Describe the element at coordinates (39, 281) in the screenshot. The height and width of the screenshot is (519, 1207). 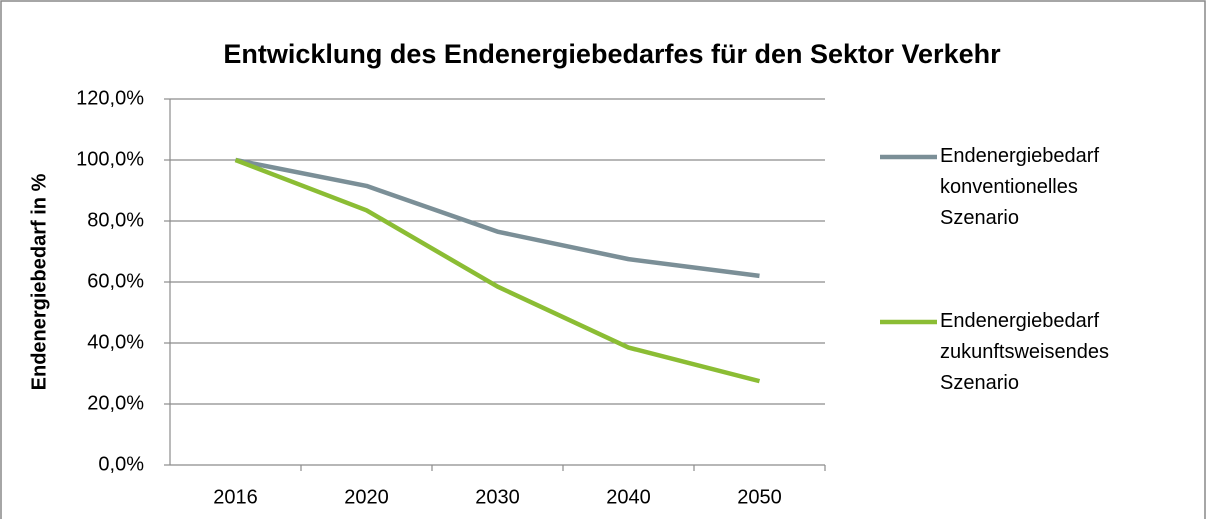
I see `y-axis-label: Endenergiebedarf in %` at that location.